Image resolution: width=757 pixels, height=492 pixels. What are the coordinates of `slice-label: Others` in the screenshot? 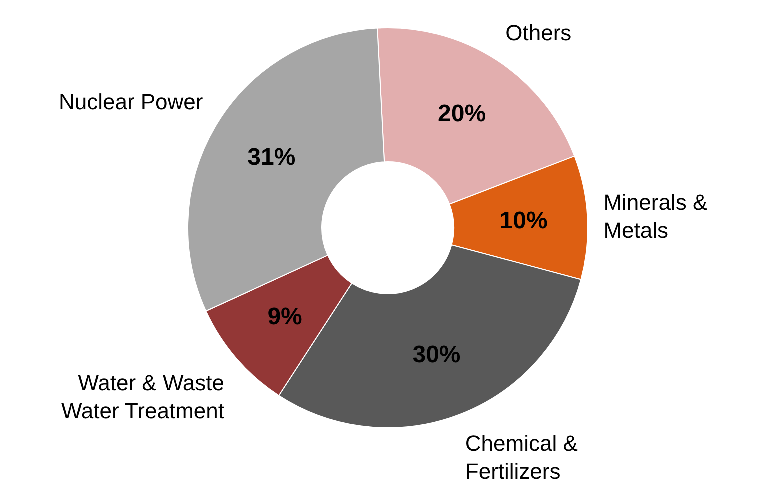 It's located at (539, 33).